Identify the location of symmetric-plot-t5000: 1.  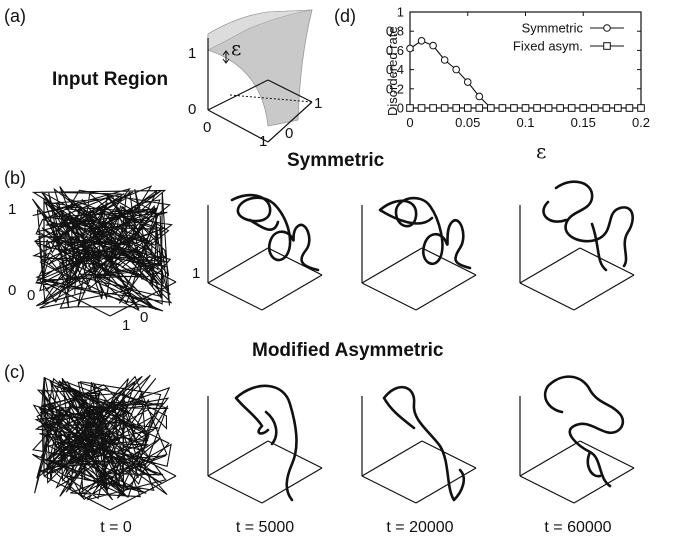
(257, 252).